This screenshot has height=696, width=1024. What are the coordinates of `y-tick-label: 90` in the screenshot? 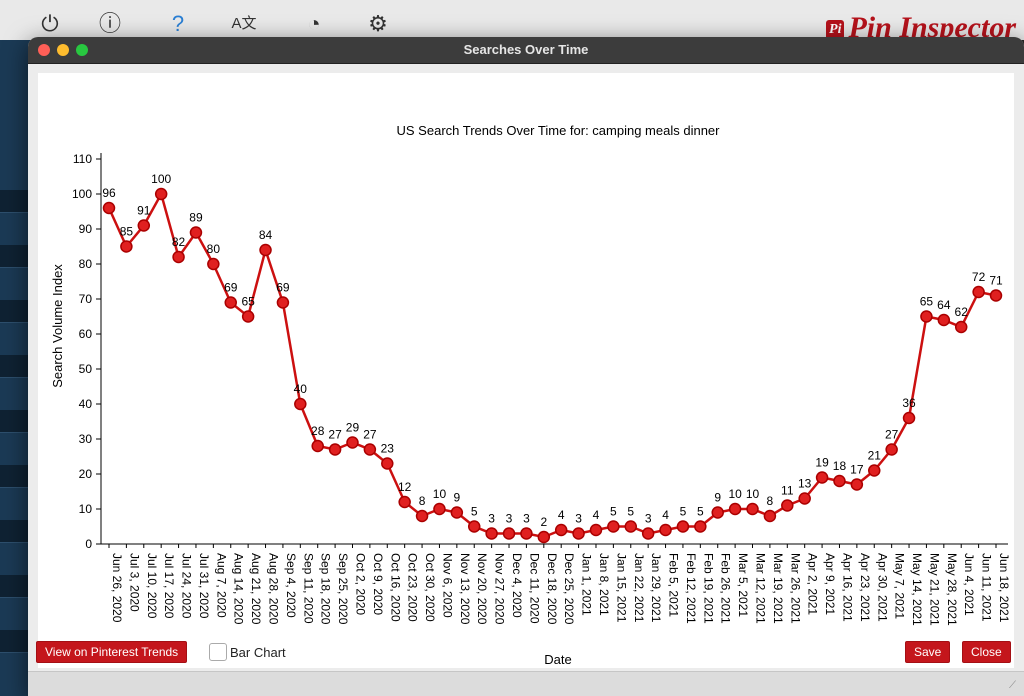 It's located at (86, 229).